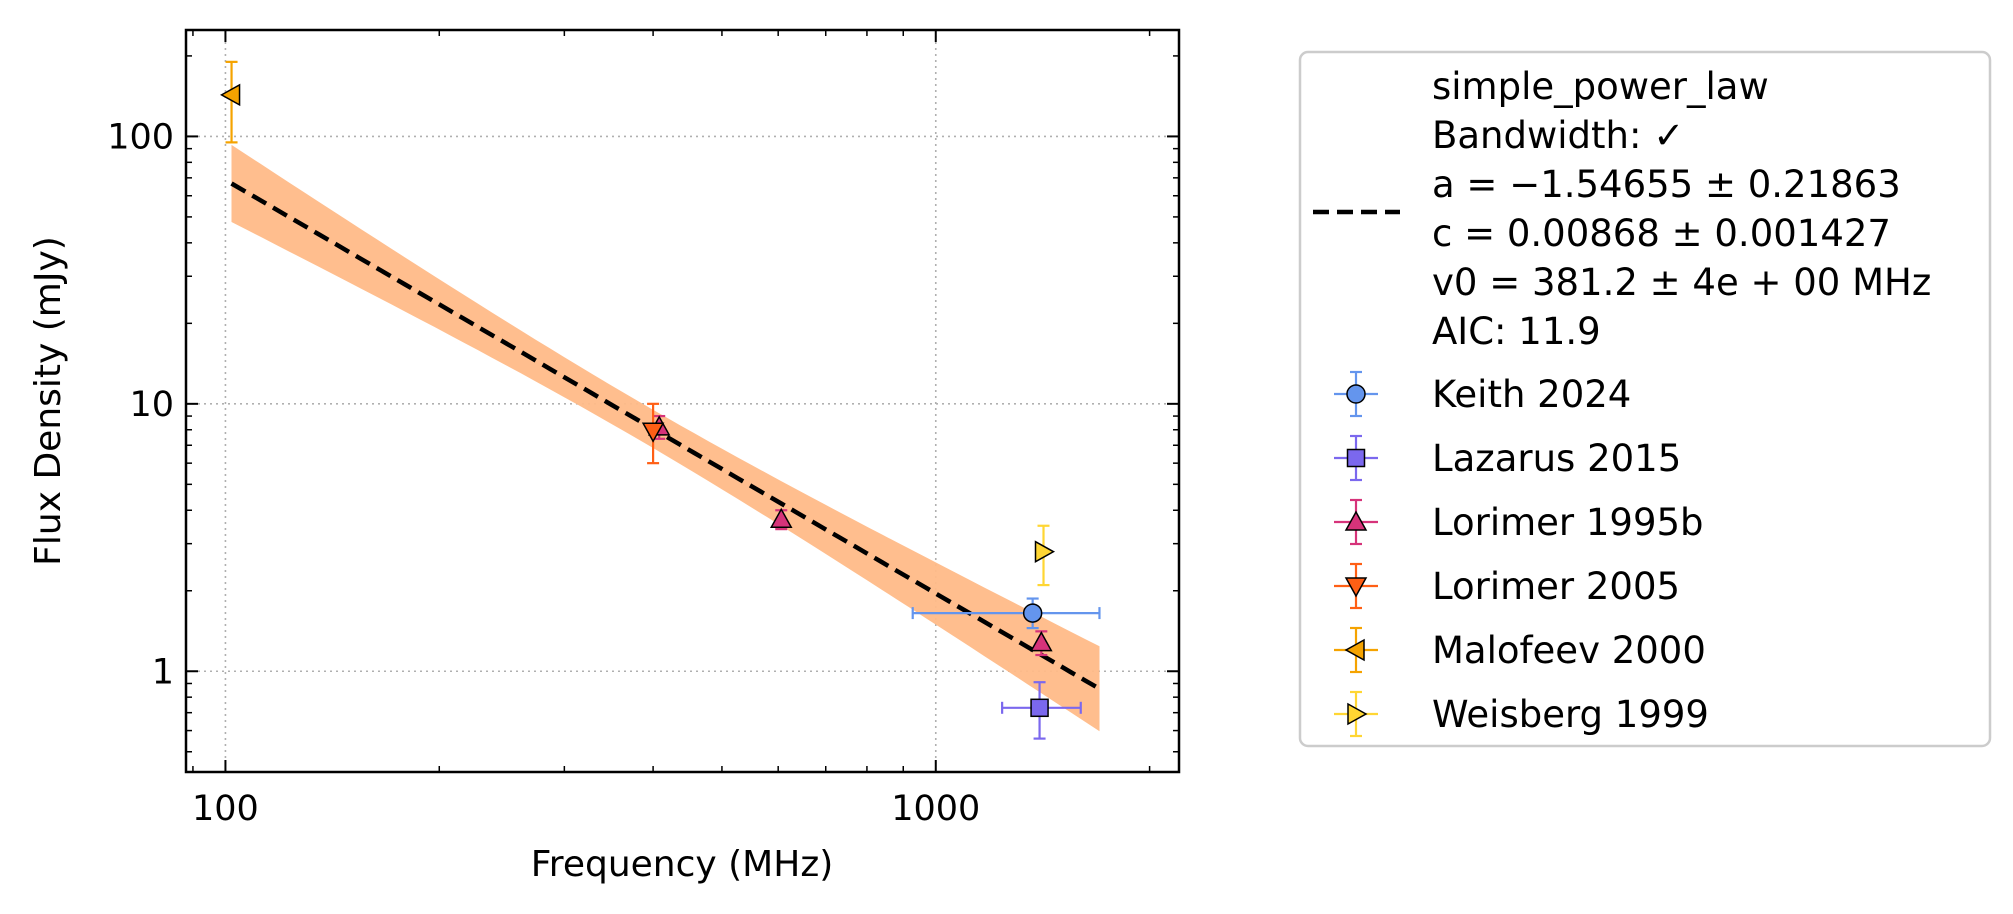 This screenshot has width=2013, height=914. I want to click on legend-label: Lorimer 2005, so click(1556, 586).